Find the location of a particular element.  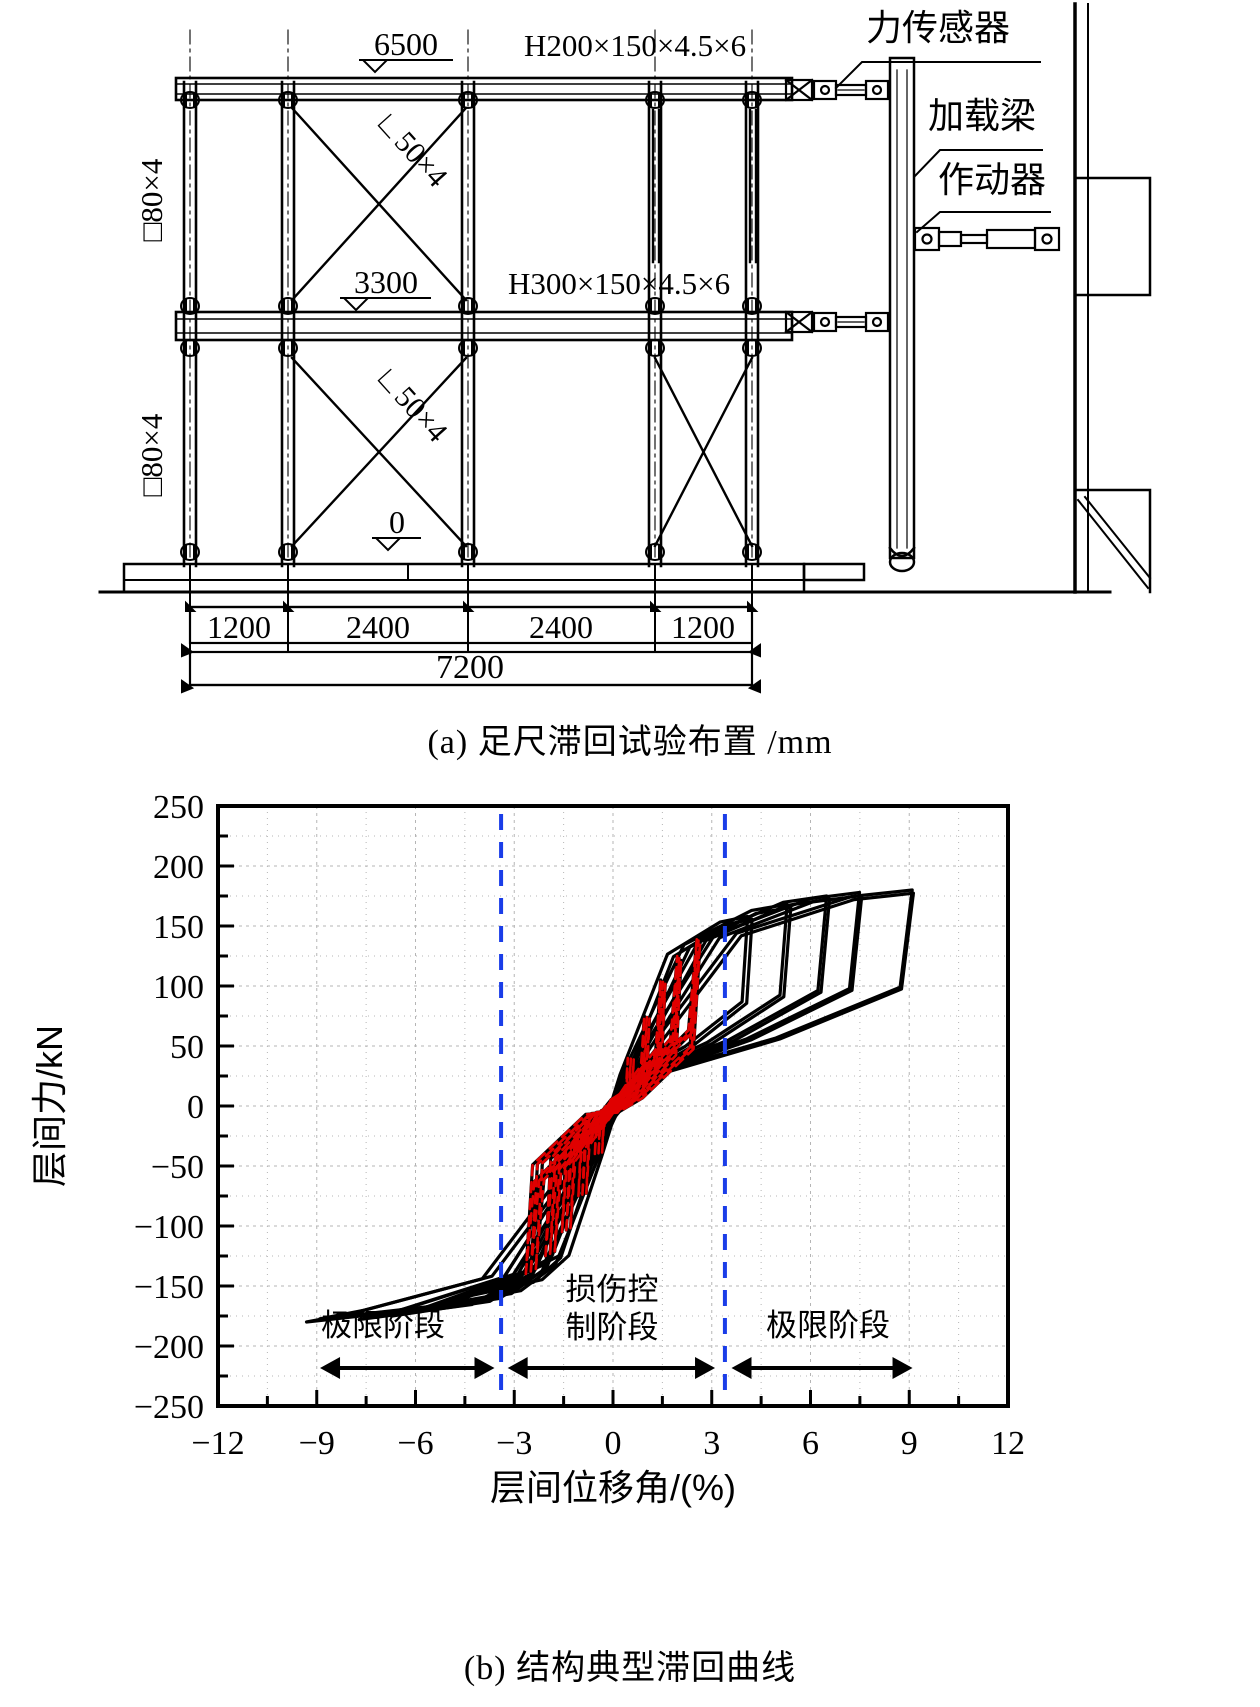

zone-label-mid-line1: 损伤控 is located at coordinates (612, 1289).